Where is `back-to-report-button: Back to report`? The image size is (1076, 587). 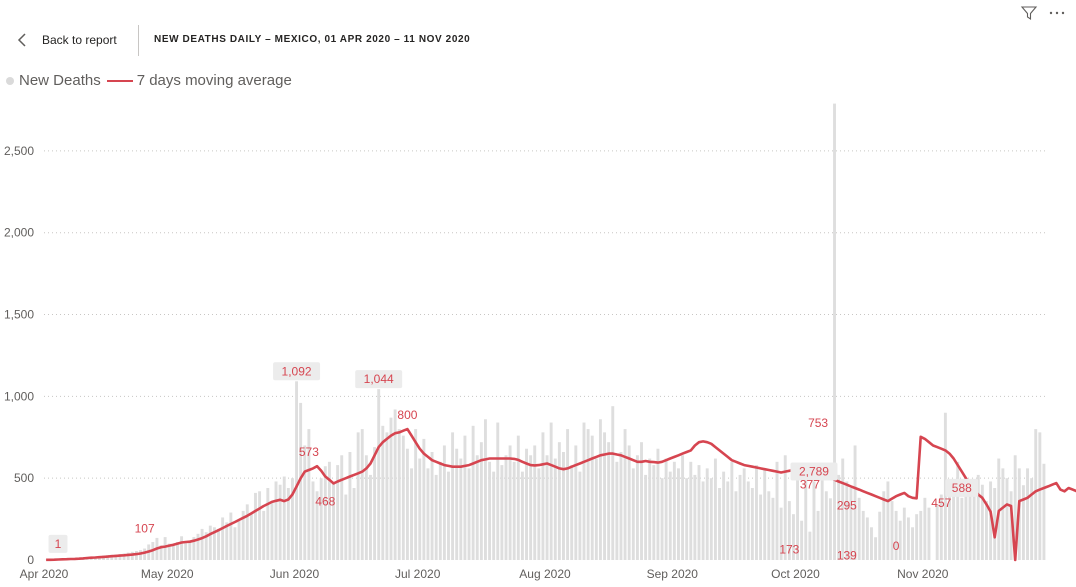 back-to-report-button: Back to report is located at coordinates (65, 40).